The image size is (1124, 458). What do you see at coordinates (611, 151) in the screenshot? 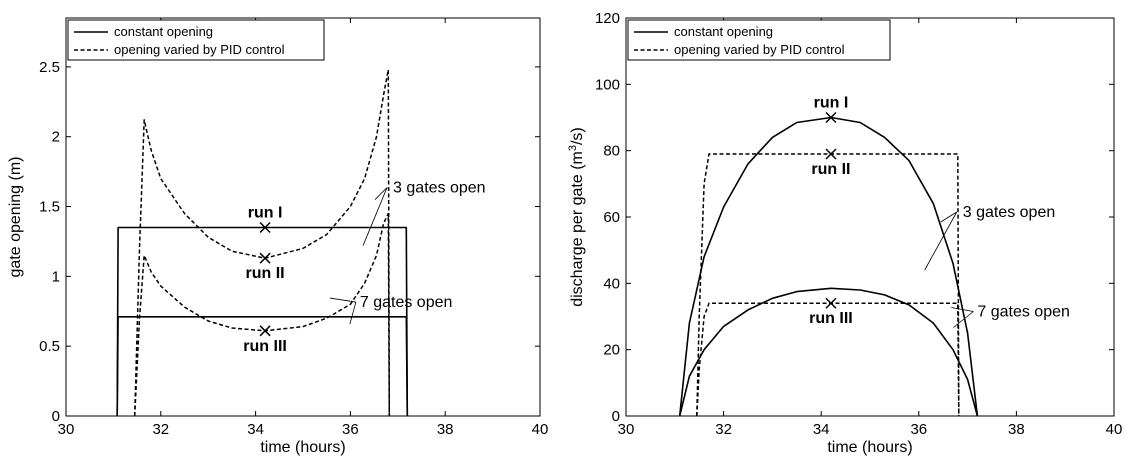
I see `y-tick-label: 80` at bounding box center [611, 151].